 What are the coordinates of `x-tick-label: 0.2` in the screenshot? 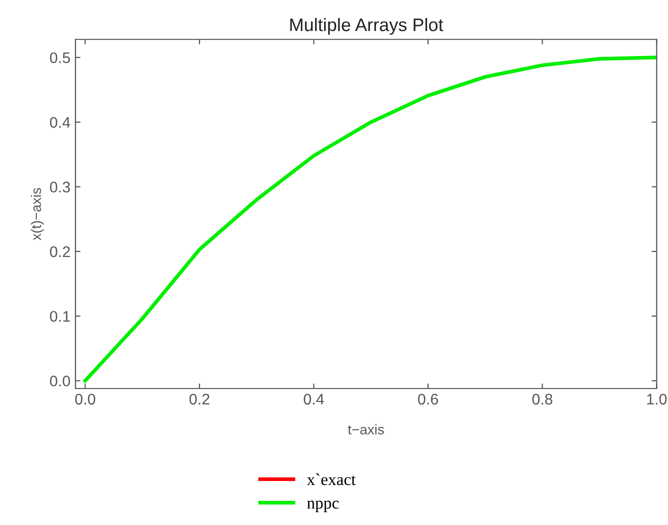 It's located at (199, 399).